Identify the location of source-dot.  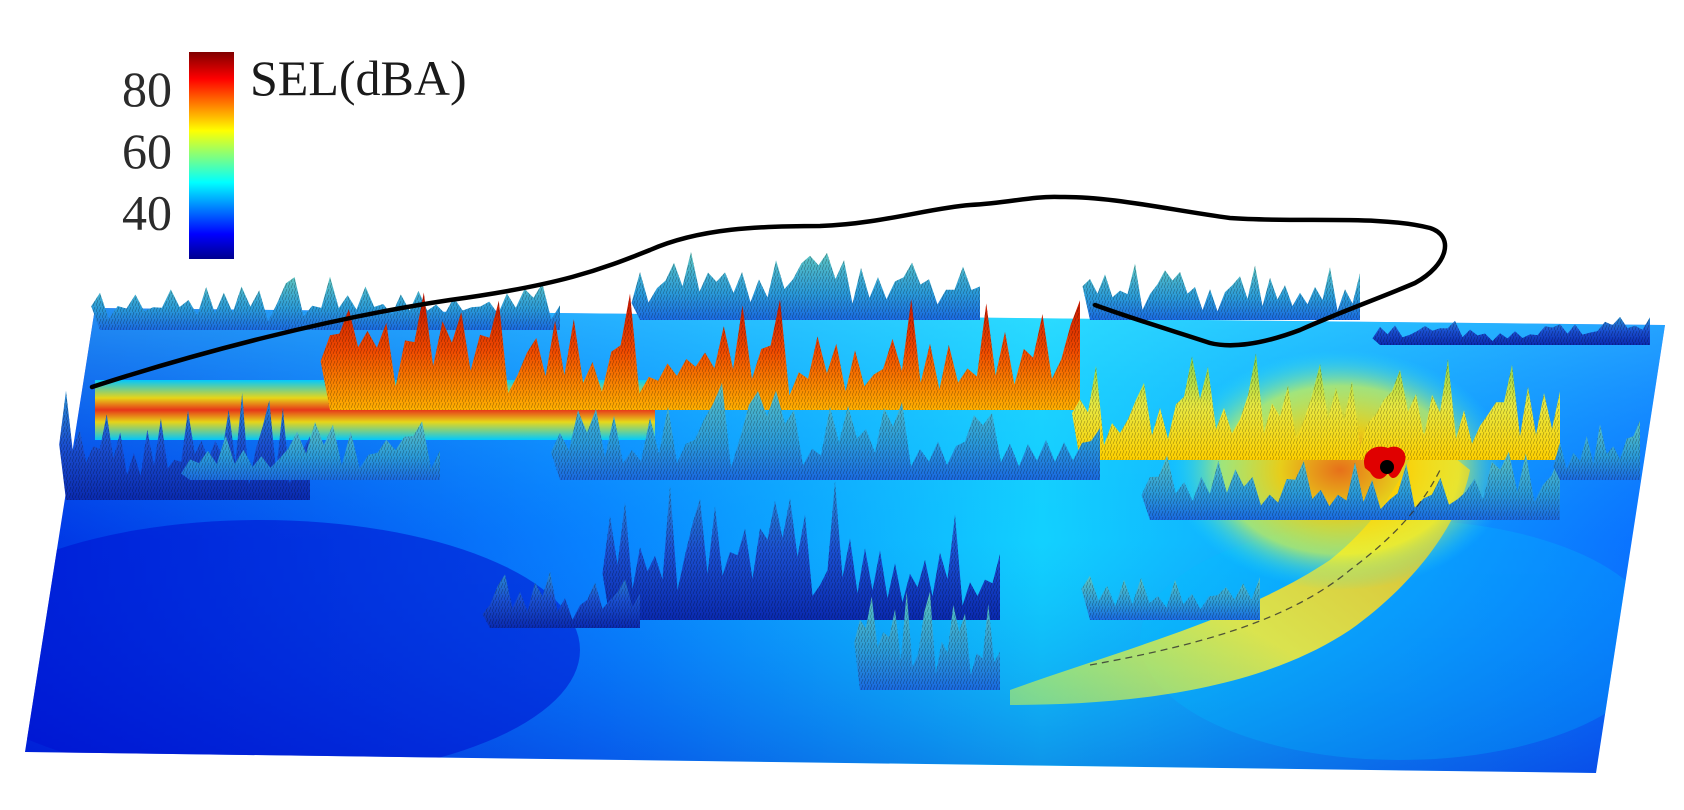
(1387, 467).